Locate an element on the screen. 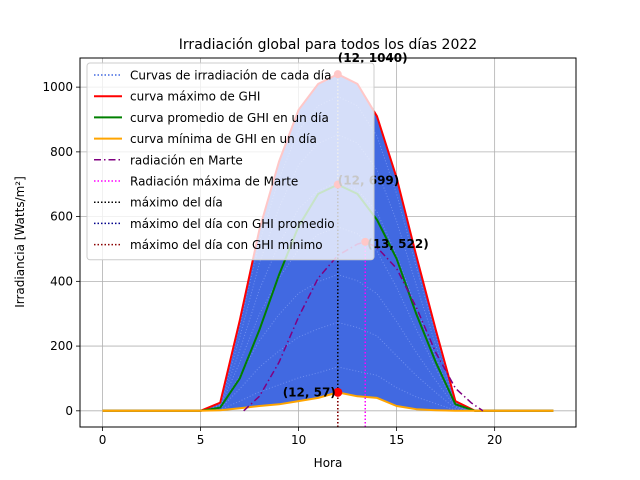  y-axis-ticks: 0 200 400 600 800 1000 is located at coordinates (61, 249).